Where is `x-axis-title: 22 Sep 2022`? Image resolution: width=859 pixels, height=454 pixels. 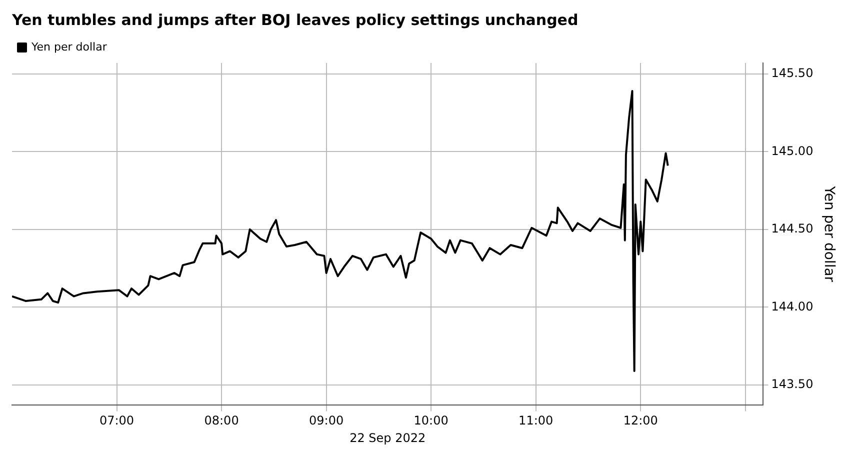 x-axis-title: 22 Sep 2022 is located at coordinates (388, 437).